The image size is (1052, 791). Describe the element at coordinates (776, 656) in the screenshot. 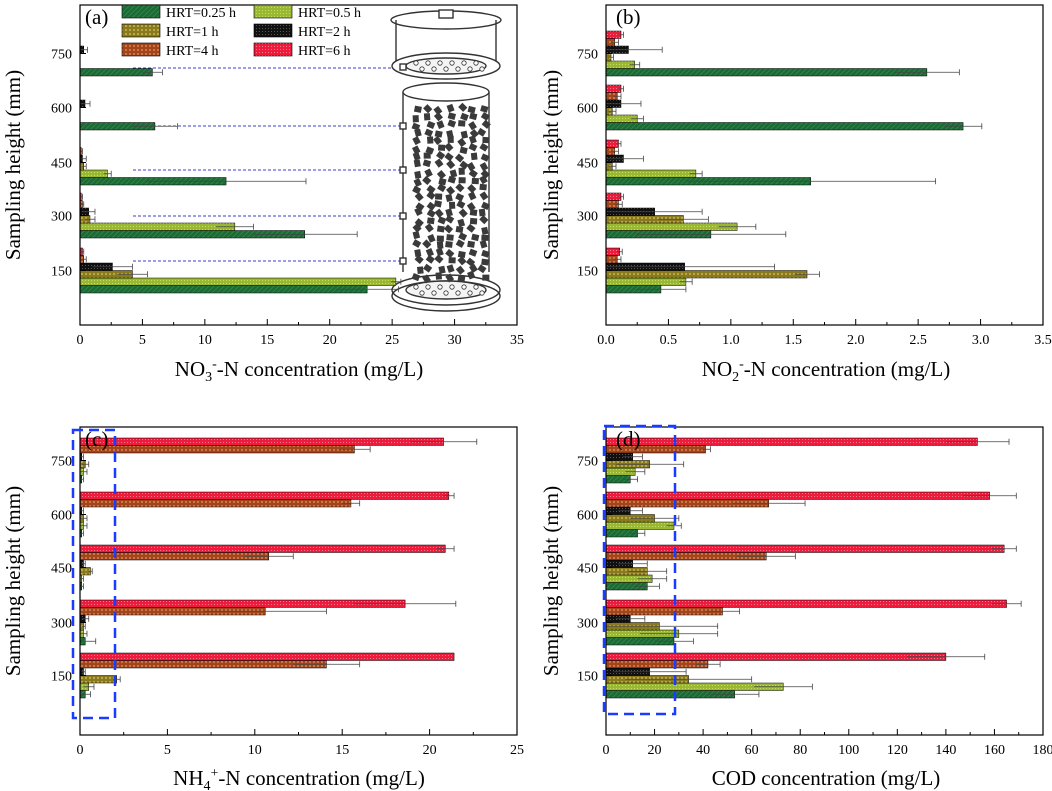

I see `bar-d-150-s5` at that location.